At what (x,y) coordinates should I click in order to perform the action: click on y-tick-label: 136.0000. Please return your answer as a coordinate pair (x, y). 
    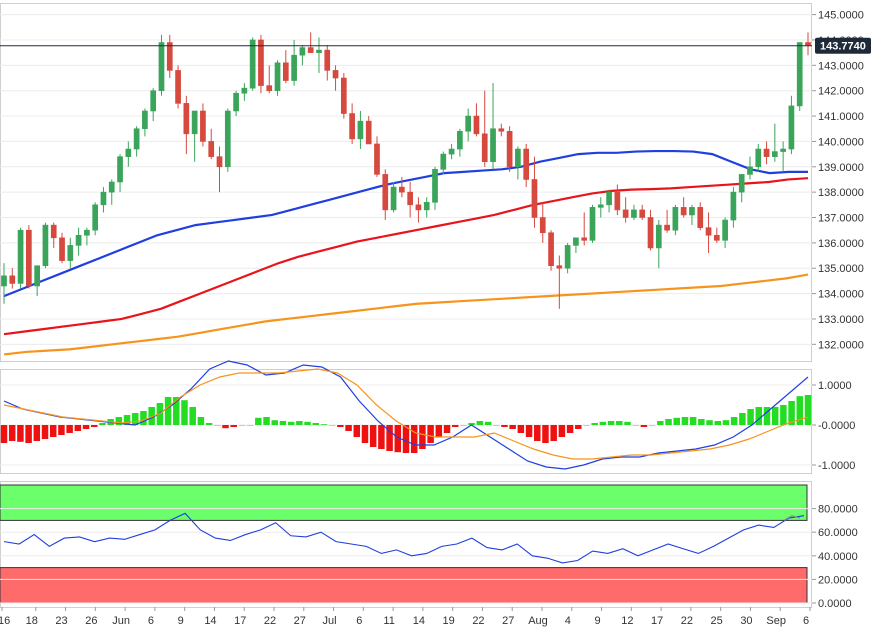
    Looking at the image, I should click on (841, 244).